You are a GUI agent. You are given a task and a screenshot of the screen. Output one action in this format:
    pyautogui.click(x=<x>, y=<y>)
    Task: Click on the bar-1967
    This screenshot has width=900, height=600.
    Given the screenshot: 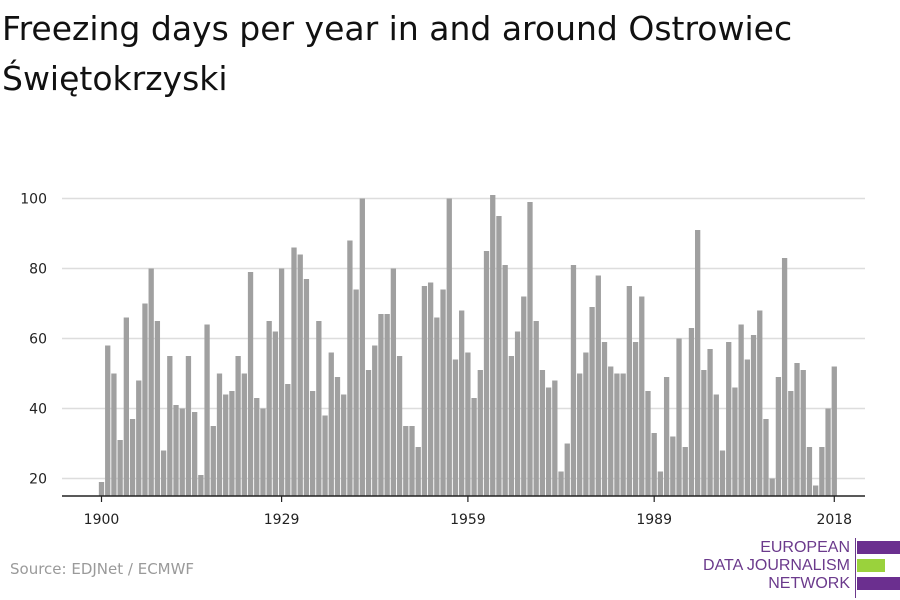 What is the action you would take?
    pyautogui.click(x=517, y=414)
    